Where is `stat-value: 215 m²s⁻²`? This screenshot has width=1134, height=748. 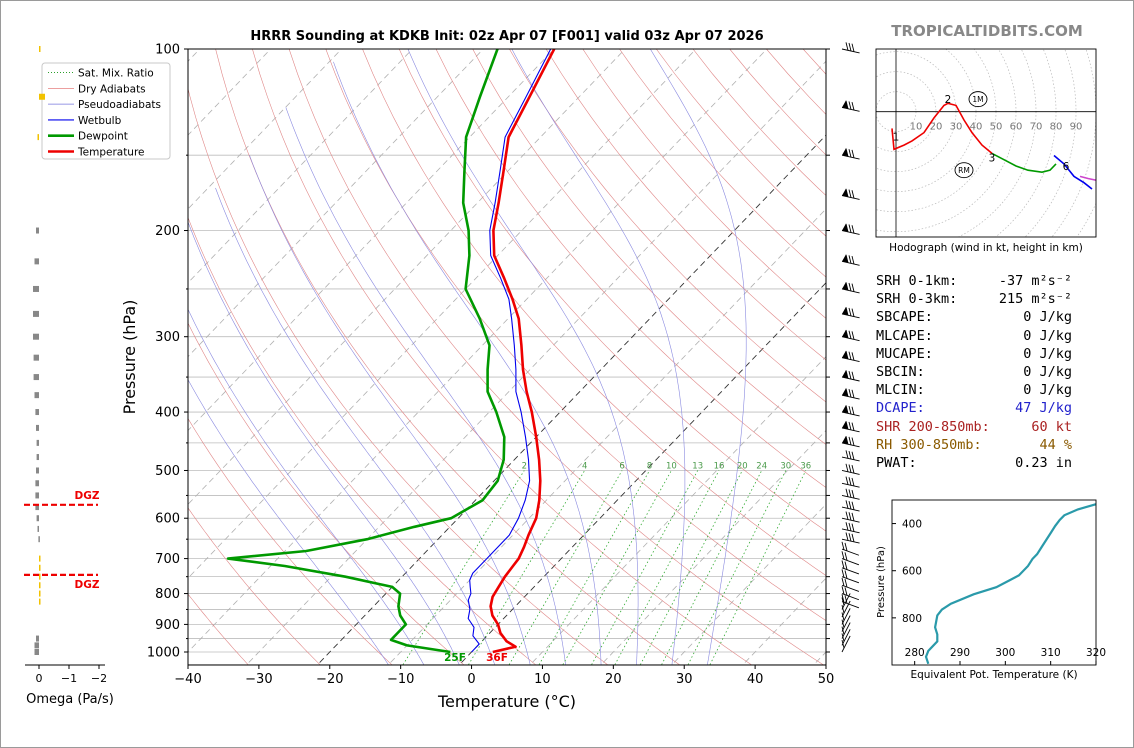
stat-value: 215 m²s⁻² is located at coordinates (1035, 299).